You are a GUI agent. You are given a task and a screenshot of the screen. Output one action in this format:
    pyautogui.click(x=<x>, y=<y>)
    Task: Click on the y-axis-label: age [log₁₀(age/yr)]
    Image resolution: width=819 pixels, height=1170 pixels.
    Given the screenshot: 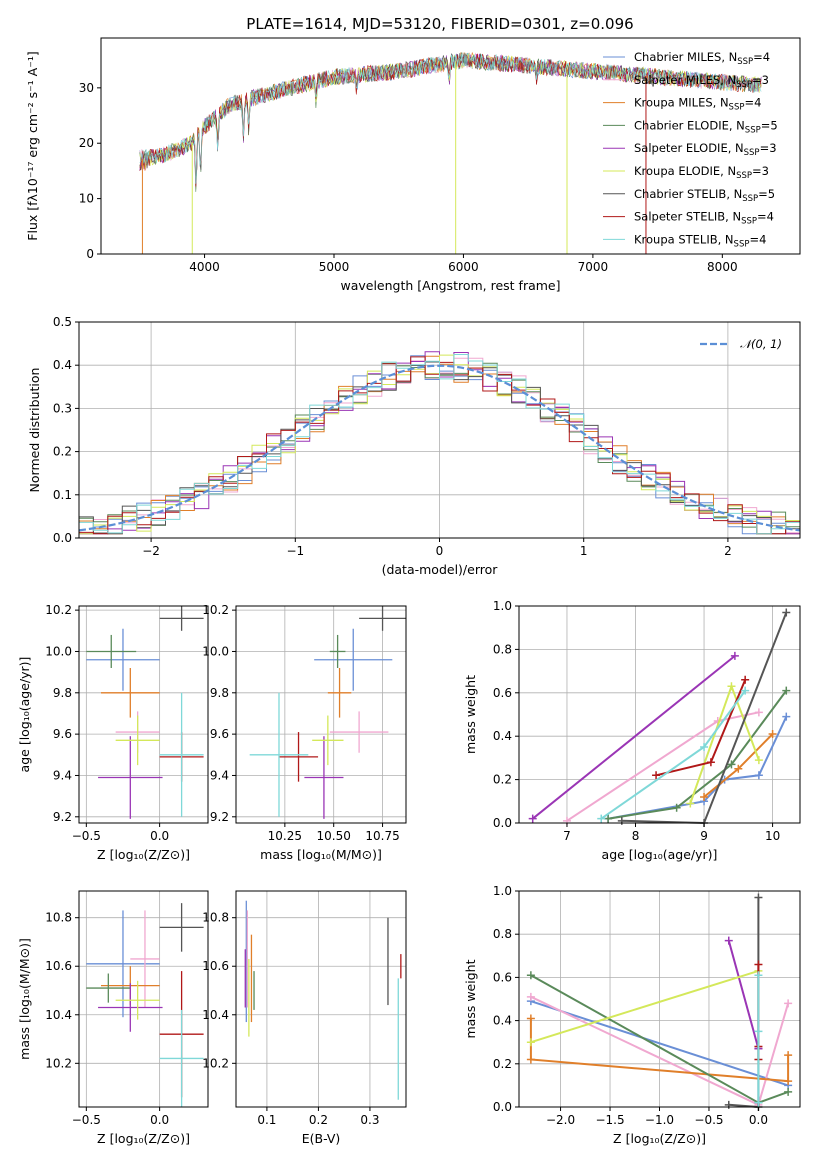 What is the action you would take?
    pyautogui.click(x=24, y=715)
    